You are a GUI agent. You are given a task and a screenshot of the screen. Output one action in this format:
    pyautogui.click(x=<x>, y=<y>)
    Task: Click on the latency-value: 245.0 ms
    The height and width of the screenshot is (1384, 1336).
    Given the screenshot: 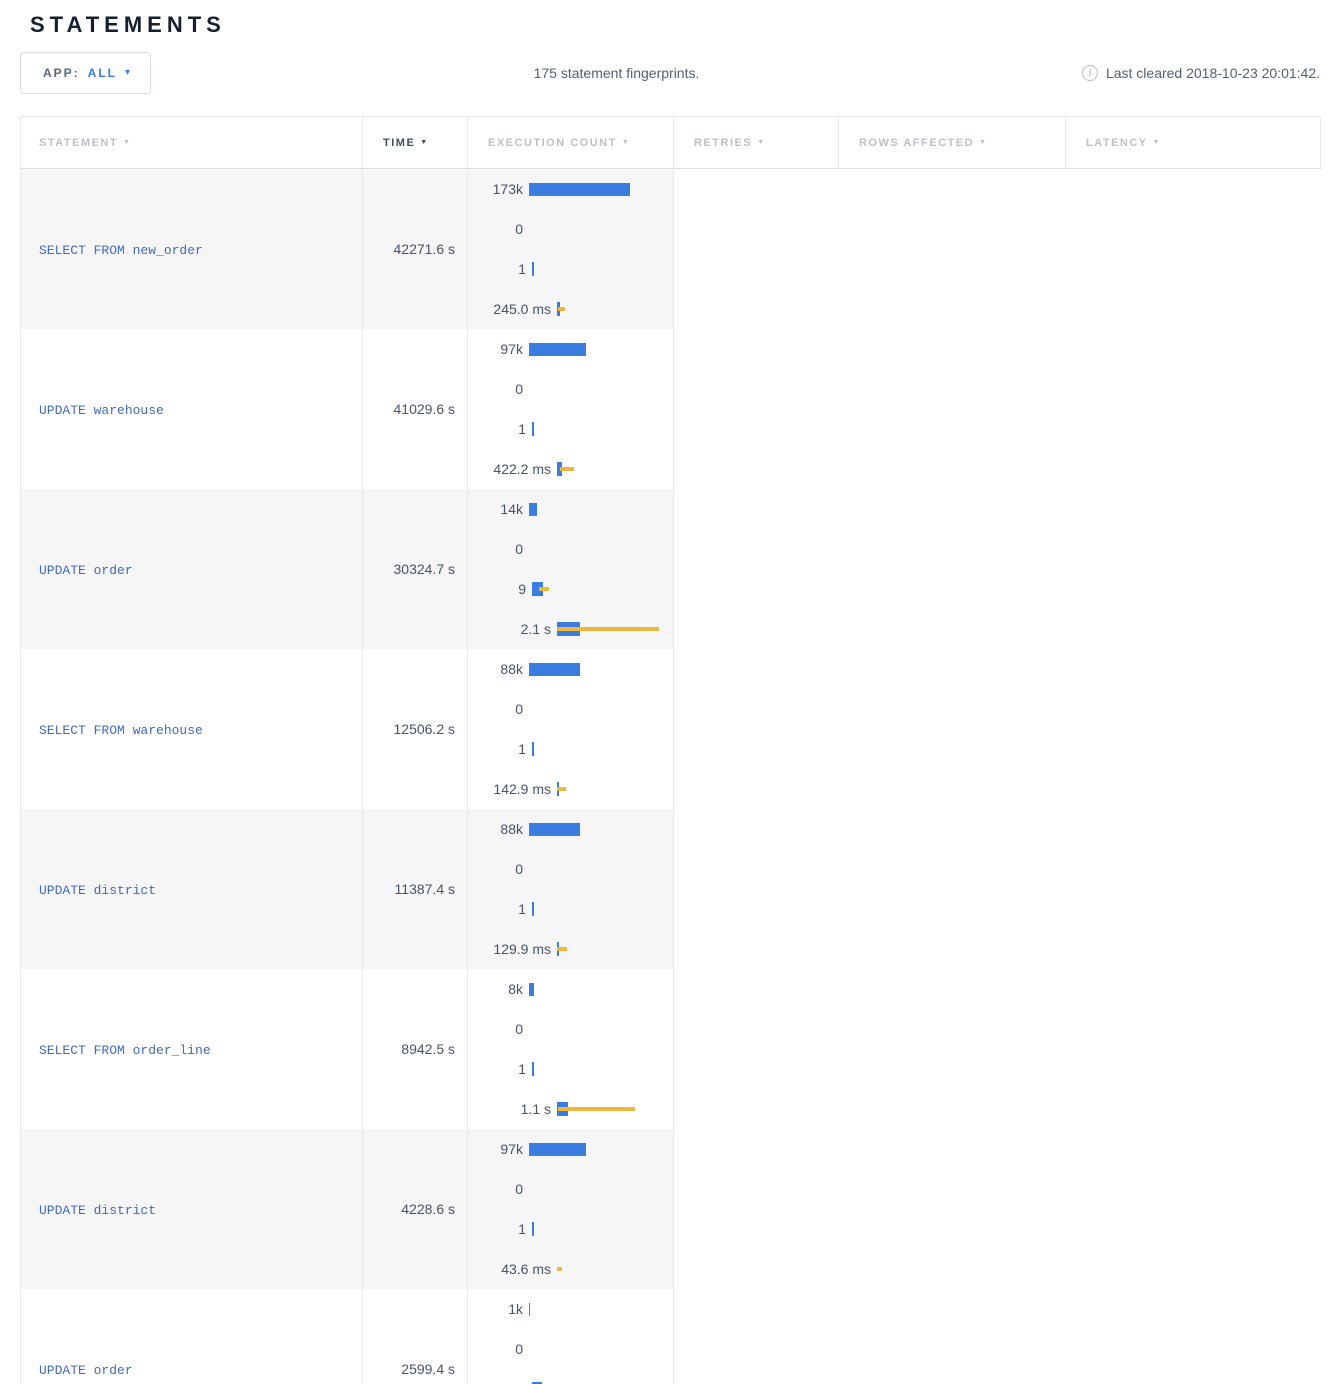 What is the action you would take?
    pyautogui.click(x=509, y=309)
    